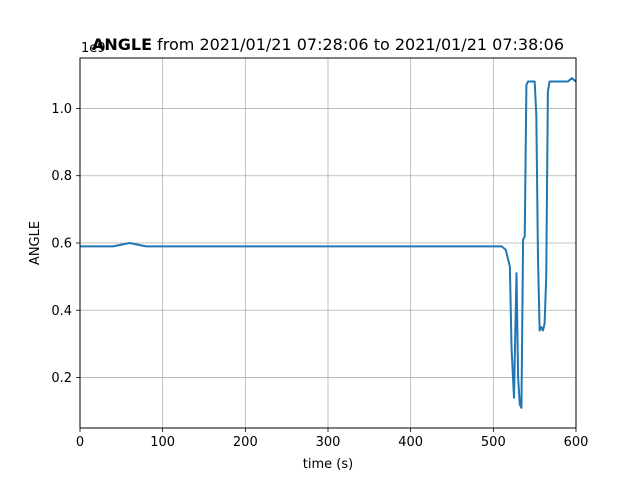 The width and height of the screenshot is (640, 480). I want to click on x-tick-label: 600, so click(576, 442).